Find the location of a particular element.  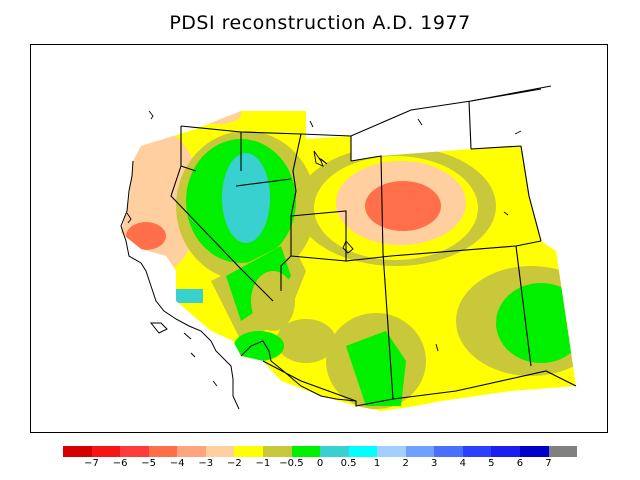

color-scale-labels: −7 −6 −5 −4 −3 −2 −1 −0.5 0 0.5 1 2 3 4 5 6 7 is located at coordinates (320, 466).